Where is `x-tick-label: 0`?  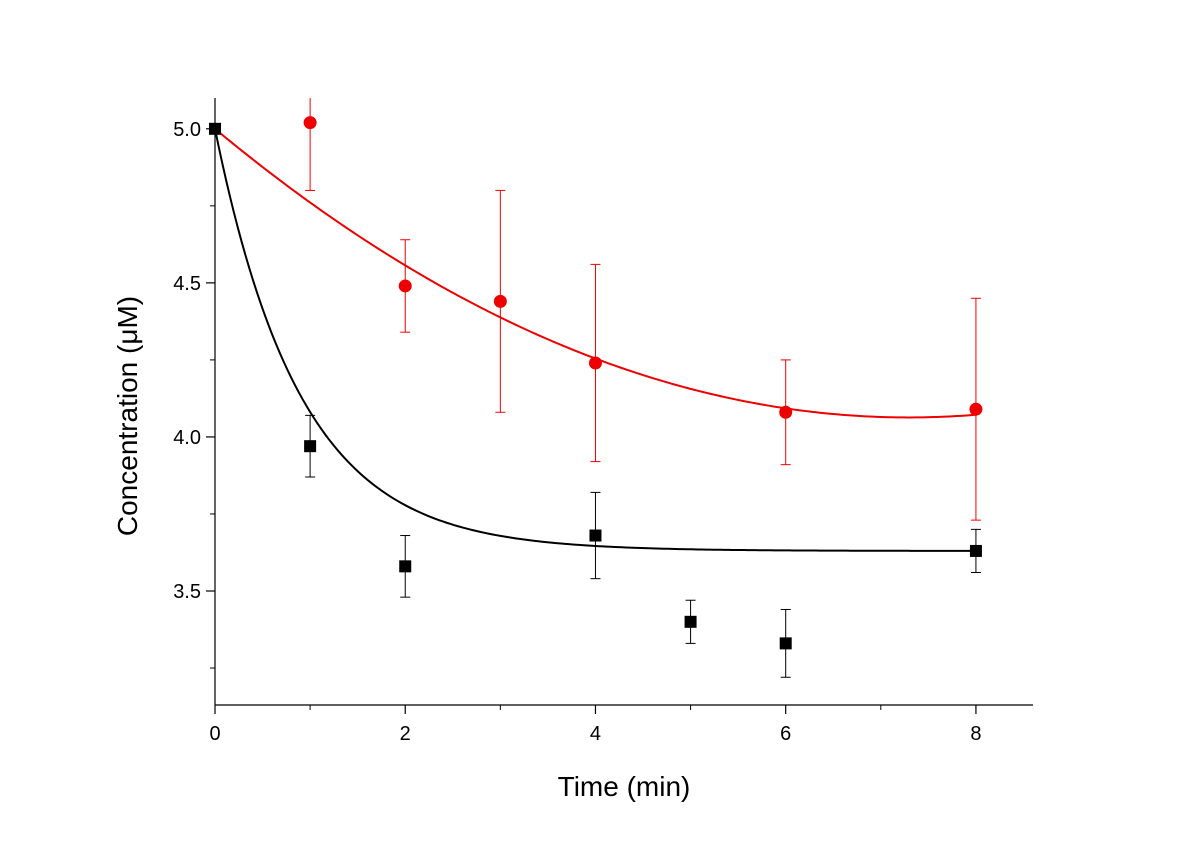
x-tick-label: 0 is located at coordinates (214, 734).